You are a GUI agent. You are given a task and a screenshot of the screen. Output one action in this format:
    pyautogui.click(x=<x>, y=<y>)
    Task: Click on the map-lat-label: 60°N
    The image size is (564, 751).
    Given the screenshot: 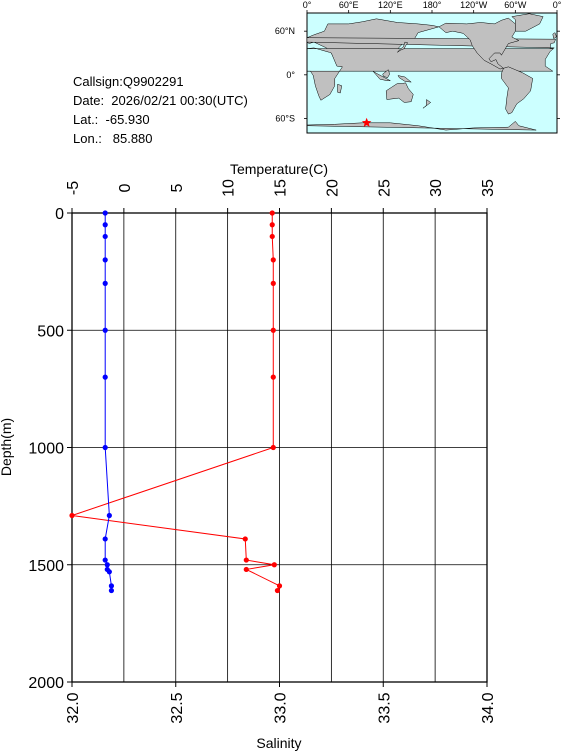 What is the action you would take?
    pyautogui.click(x=285, y=31)
    